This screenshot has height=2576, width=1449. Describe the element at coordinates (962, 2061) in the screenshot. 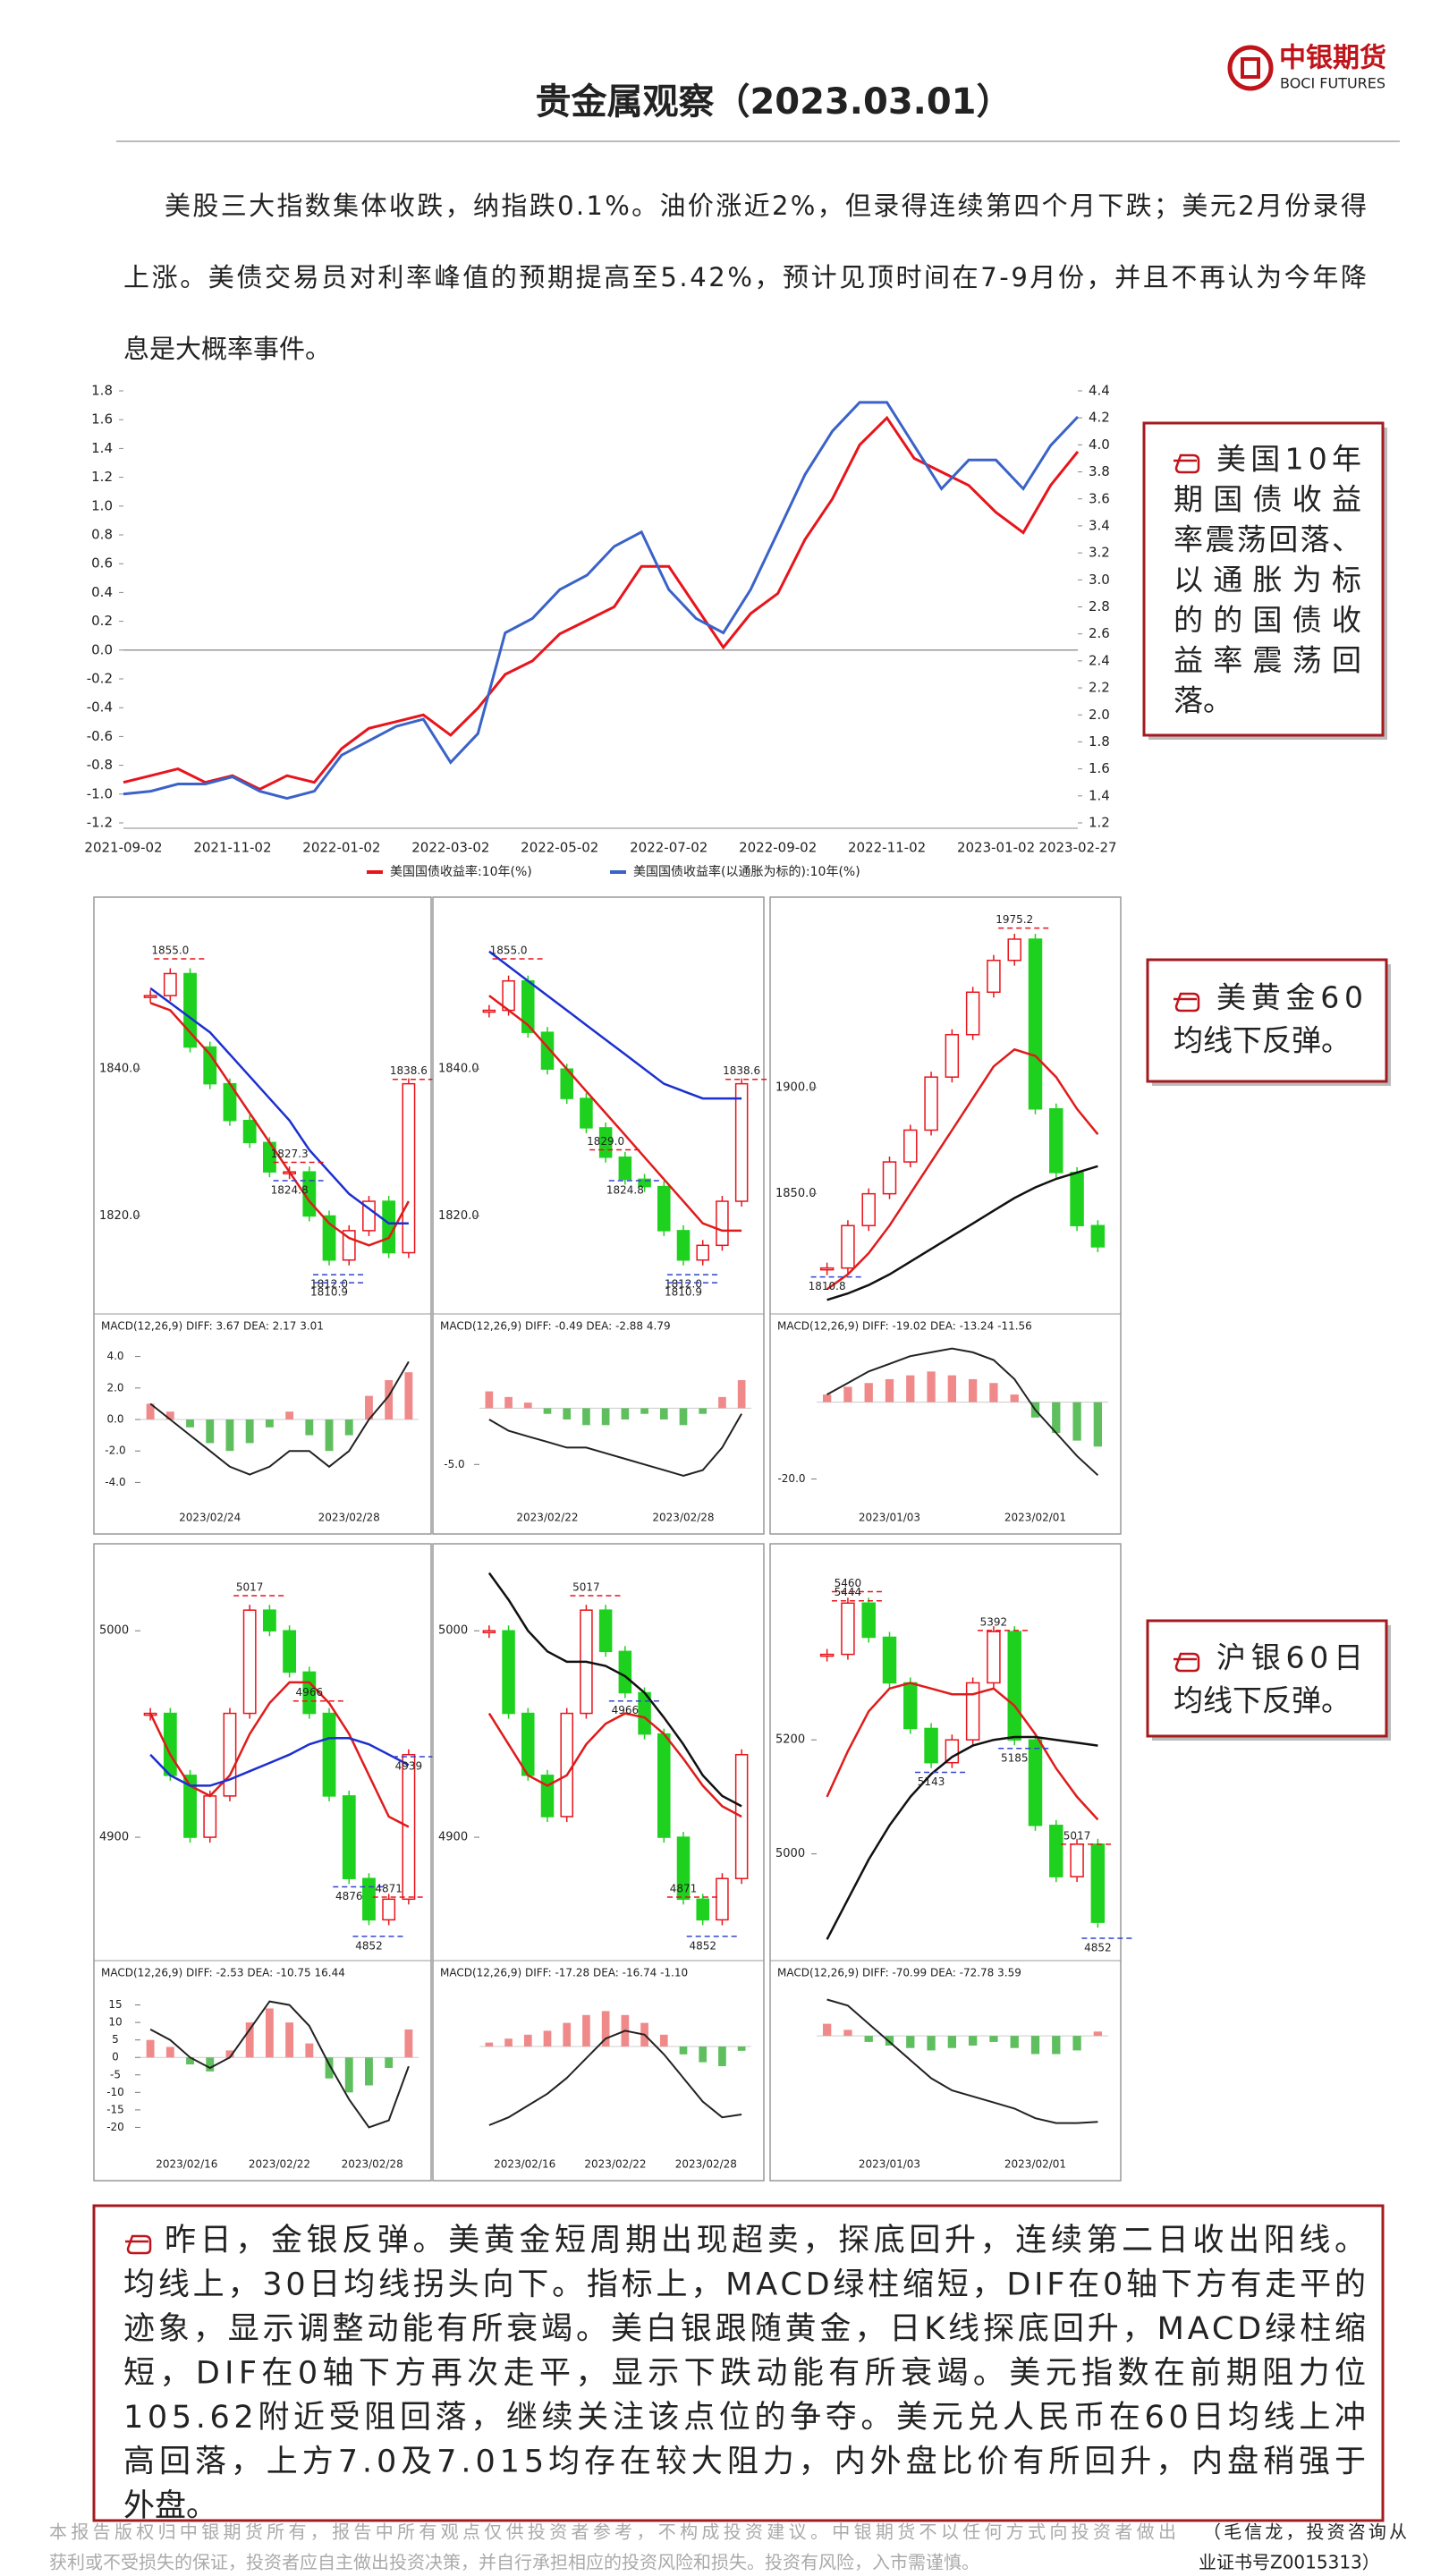

I see `dif-line` at that location.